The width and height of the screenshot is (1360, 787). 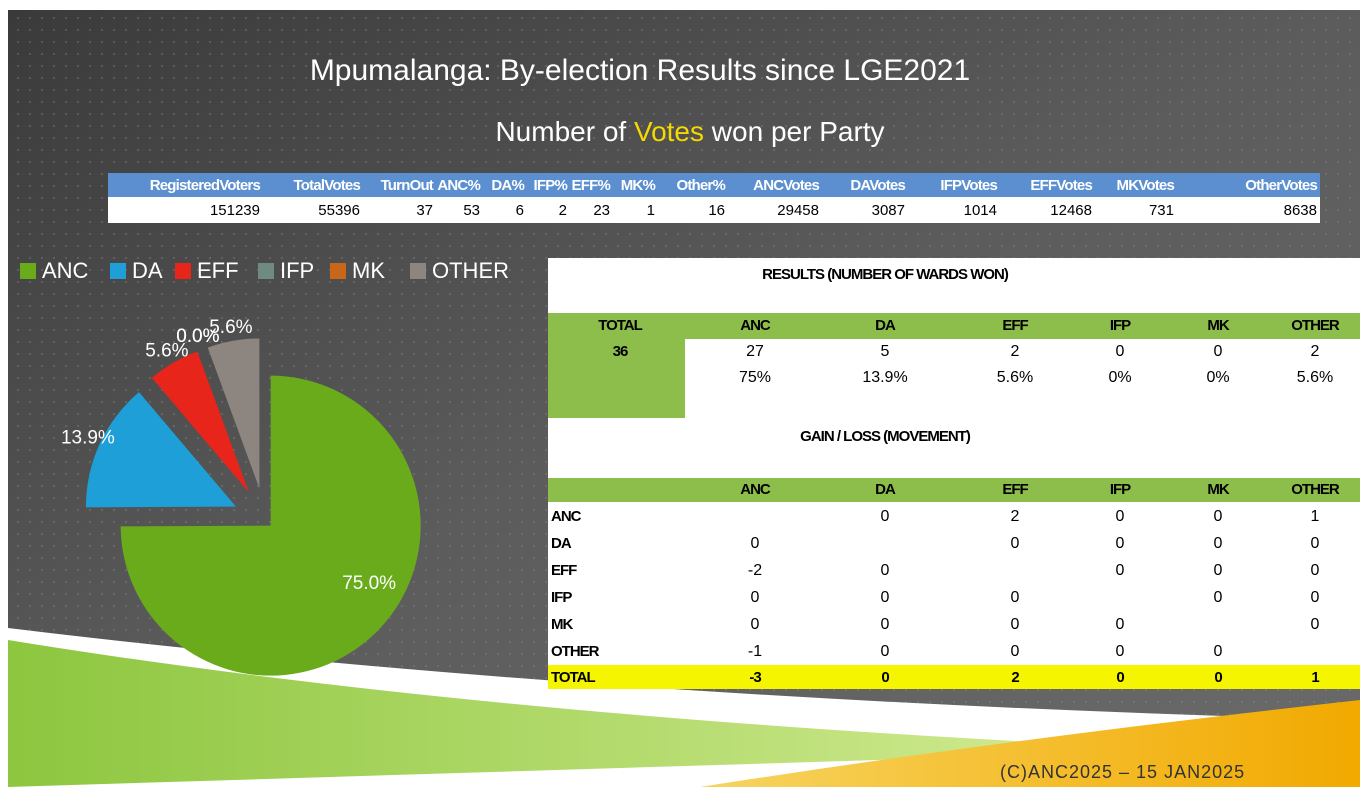 What do you see at coordinates (197, 336) in the screenshot?
I see `pie-label: 0.0%` at bounding box center [197, 336].